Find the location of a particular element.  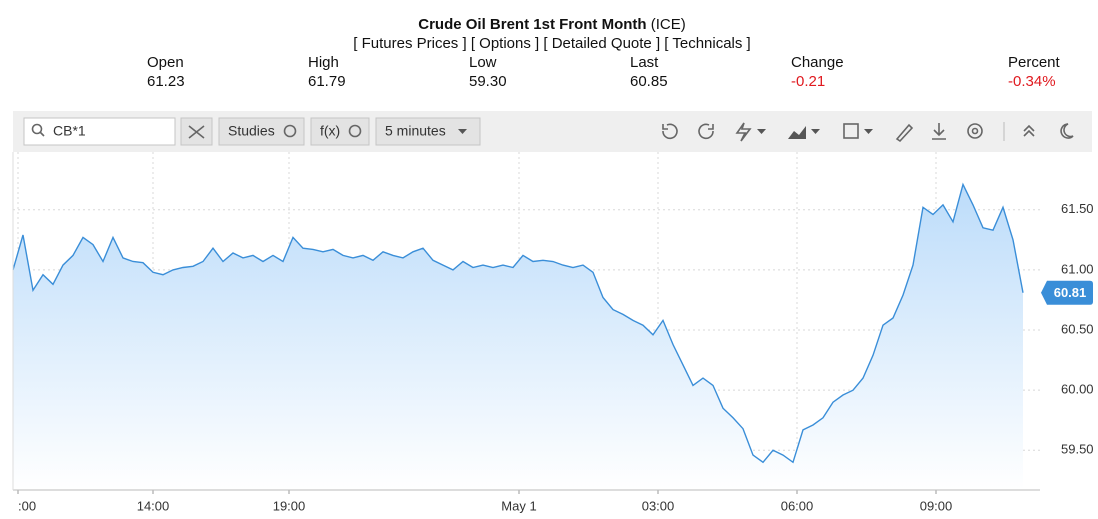

y-tick-label: 60.00 is located at coordinates (1077, 389).